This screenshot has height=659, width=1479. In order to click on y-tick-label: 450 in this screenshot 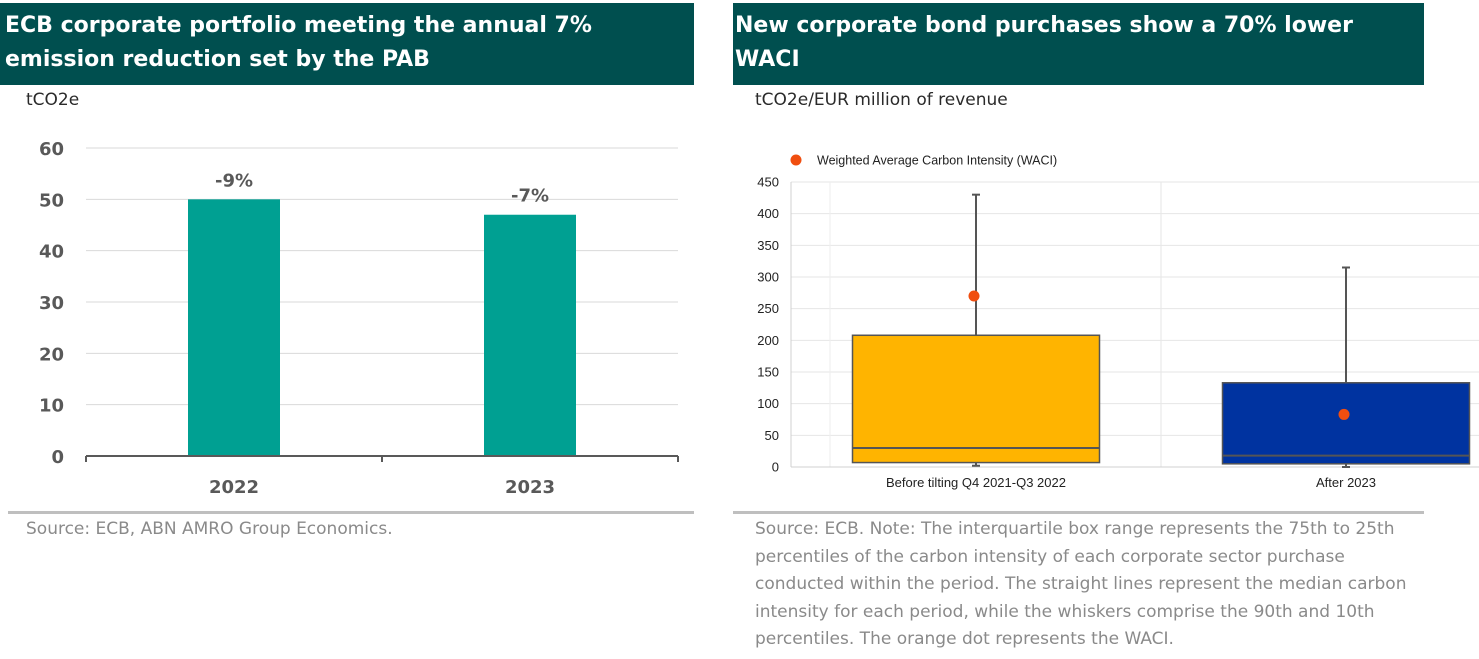, I will do `click(768, 182)`.